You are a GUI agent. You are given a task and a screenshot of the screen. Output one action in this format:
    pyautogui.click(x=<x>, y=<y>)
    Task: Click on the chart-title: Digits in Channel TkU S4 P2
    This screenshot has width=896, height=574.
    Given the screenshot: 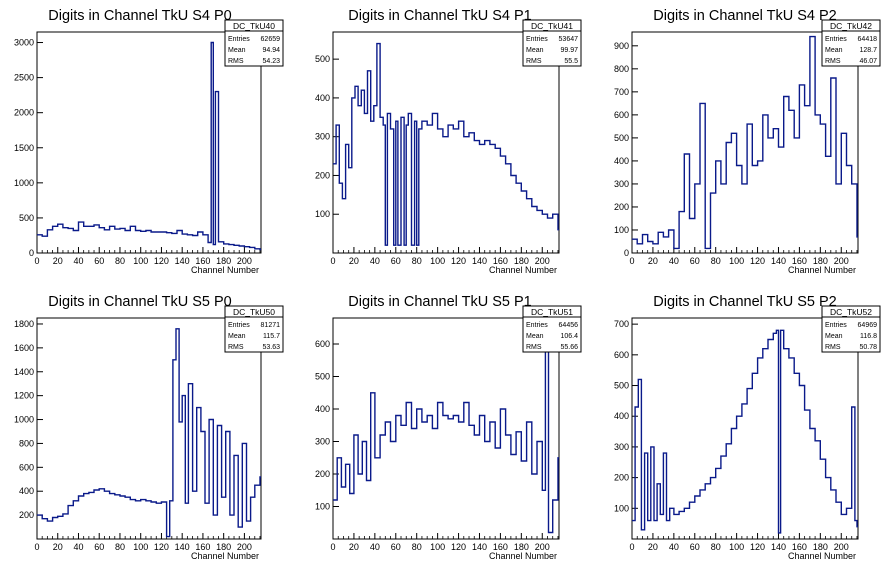 What is the action you would take?
    pyautogui.click(x=745, y=16)
    